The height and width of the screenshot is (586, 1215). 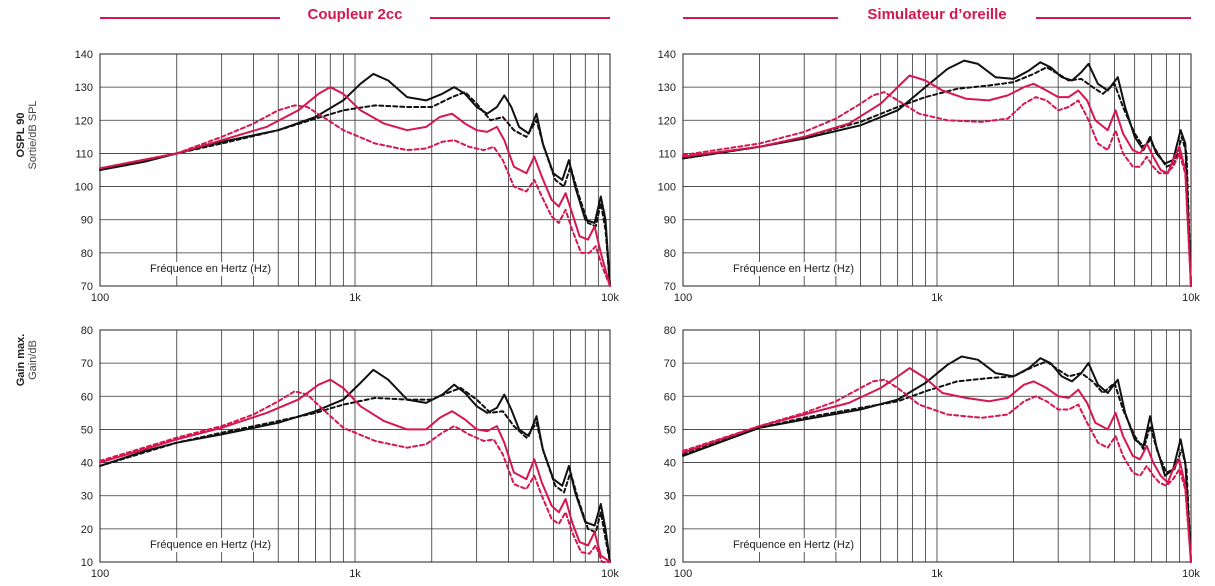 What do you see at coordinates (21, 135) in the screenshot?
I see `row-label-ospl-title: OSPL 90` at bounding box center [21, 135].